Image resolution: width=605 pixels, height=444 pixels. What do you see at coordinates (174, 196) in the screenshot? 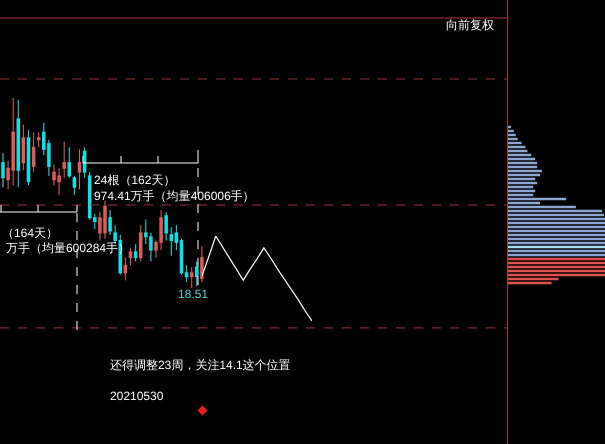
I see `annotation: 974.41万手（均量406006手）` at bounding box center [174, 196].